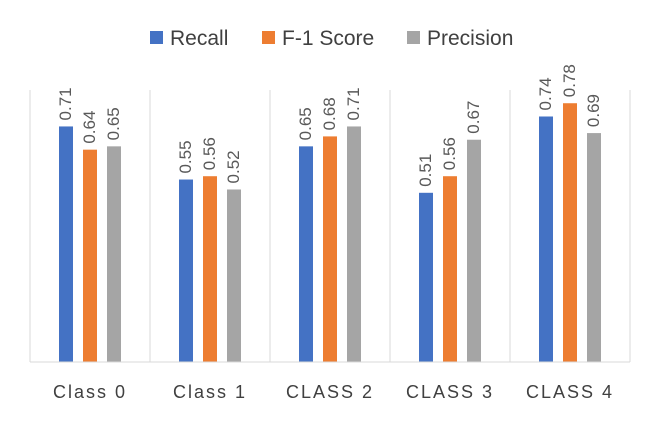 The width and height of the screenshot is (661, 421). I want to click on data-label-recall-class-0: 0.71, so click(65, 103).